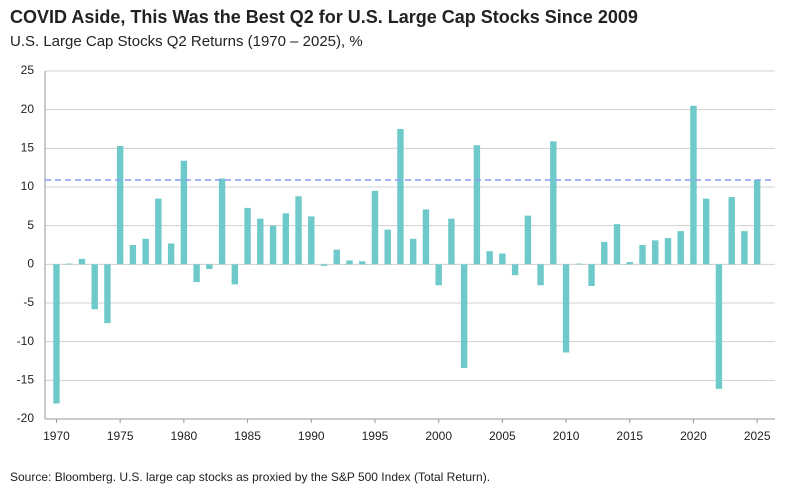  What do you see at coordinates (56, 436) in the screenshot?
I see `x-tick-label: 1970` at bounding box center [56, 436].